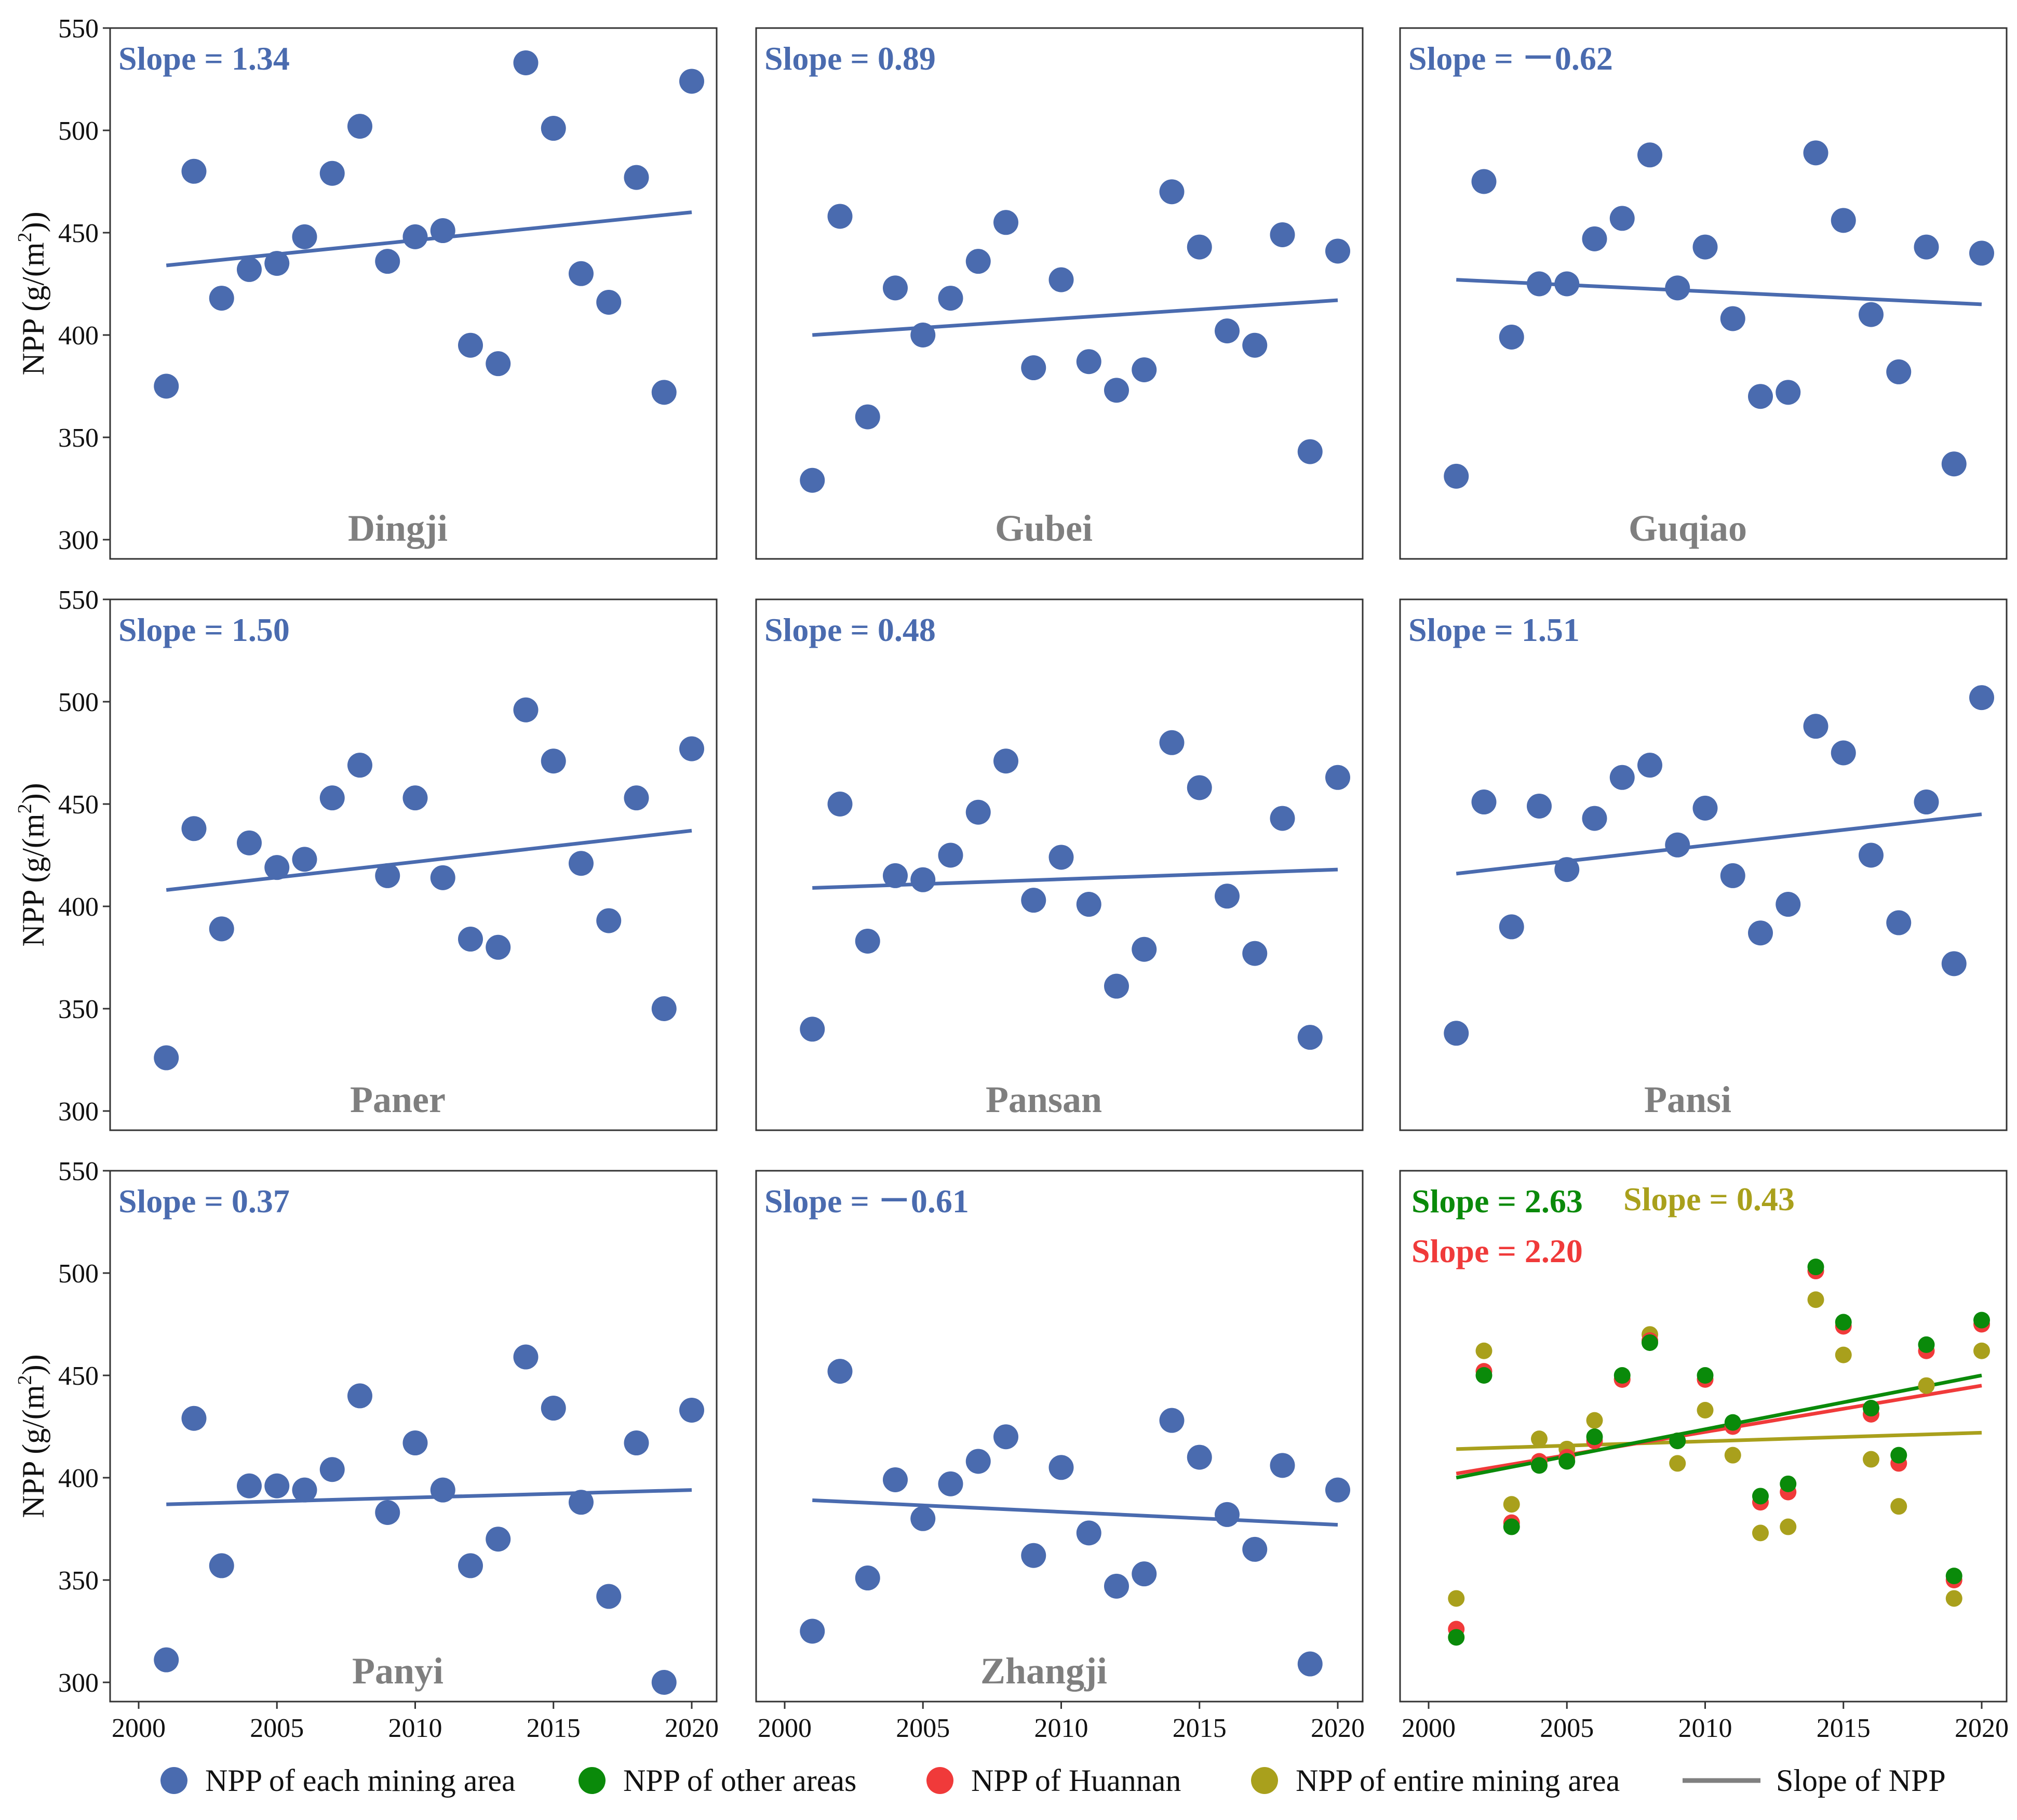 This screenshot has height=1820, width=2017. Describe the element at coordinates (717, 1781) in the screenshot. I see `legend-item: NPP of other areas` at that location.